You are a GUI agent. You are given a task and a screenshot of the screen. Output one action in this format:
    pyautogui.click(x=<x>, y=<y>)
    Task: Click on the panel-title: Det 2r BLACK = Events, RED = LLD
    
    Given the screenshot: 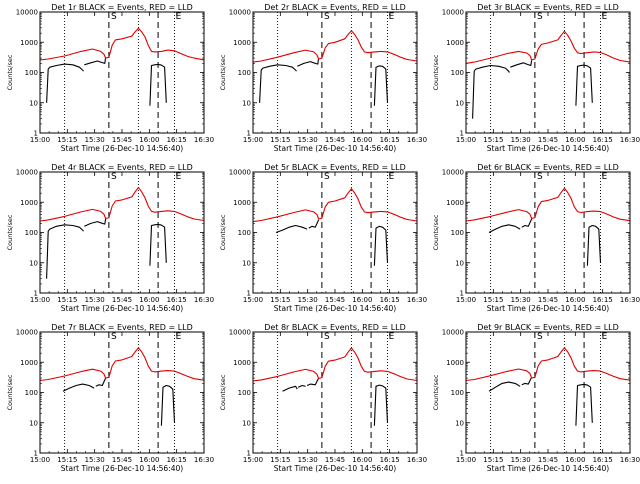 What is the action you would take?
    pyautogui.click(x=335, y=7)
    